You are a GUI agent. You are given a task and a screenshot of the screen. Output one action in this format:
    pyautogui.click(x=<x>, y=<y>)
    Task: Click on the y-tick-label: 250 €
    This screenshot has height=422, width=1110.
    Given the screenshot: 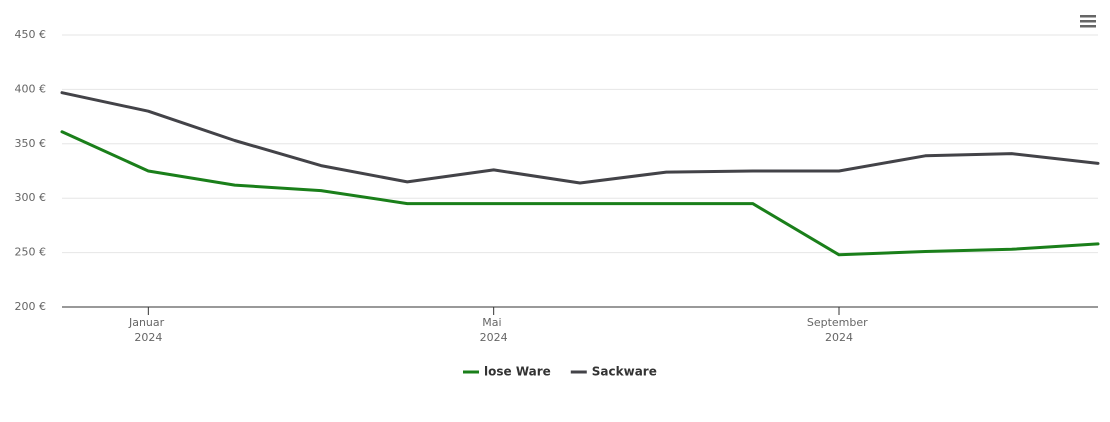 What is the action you would take?
    pyautogui.click(x=31, y=252)
    